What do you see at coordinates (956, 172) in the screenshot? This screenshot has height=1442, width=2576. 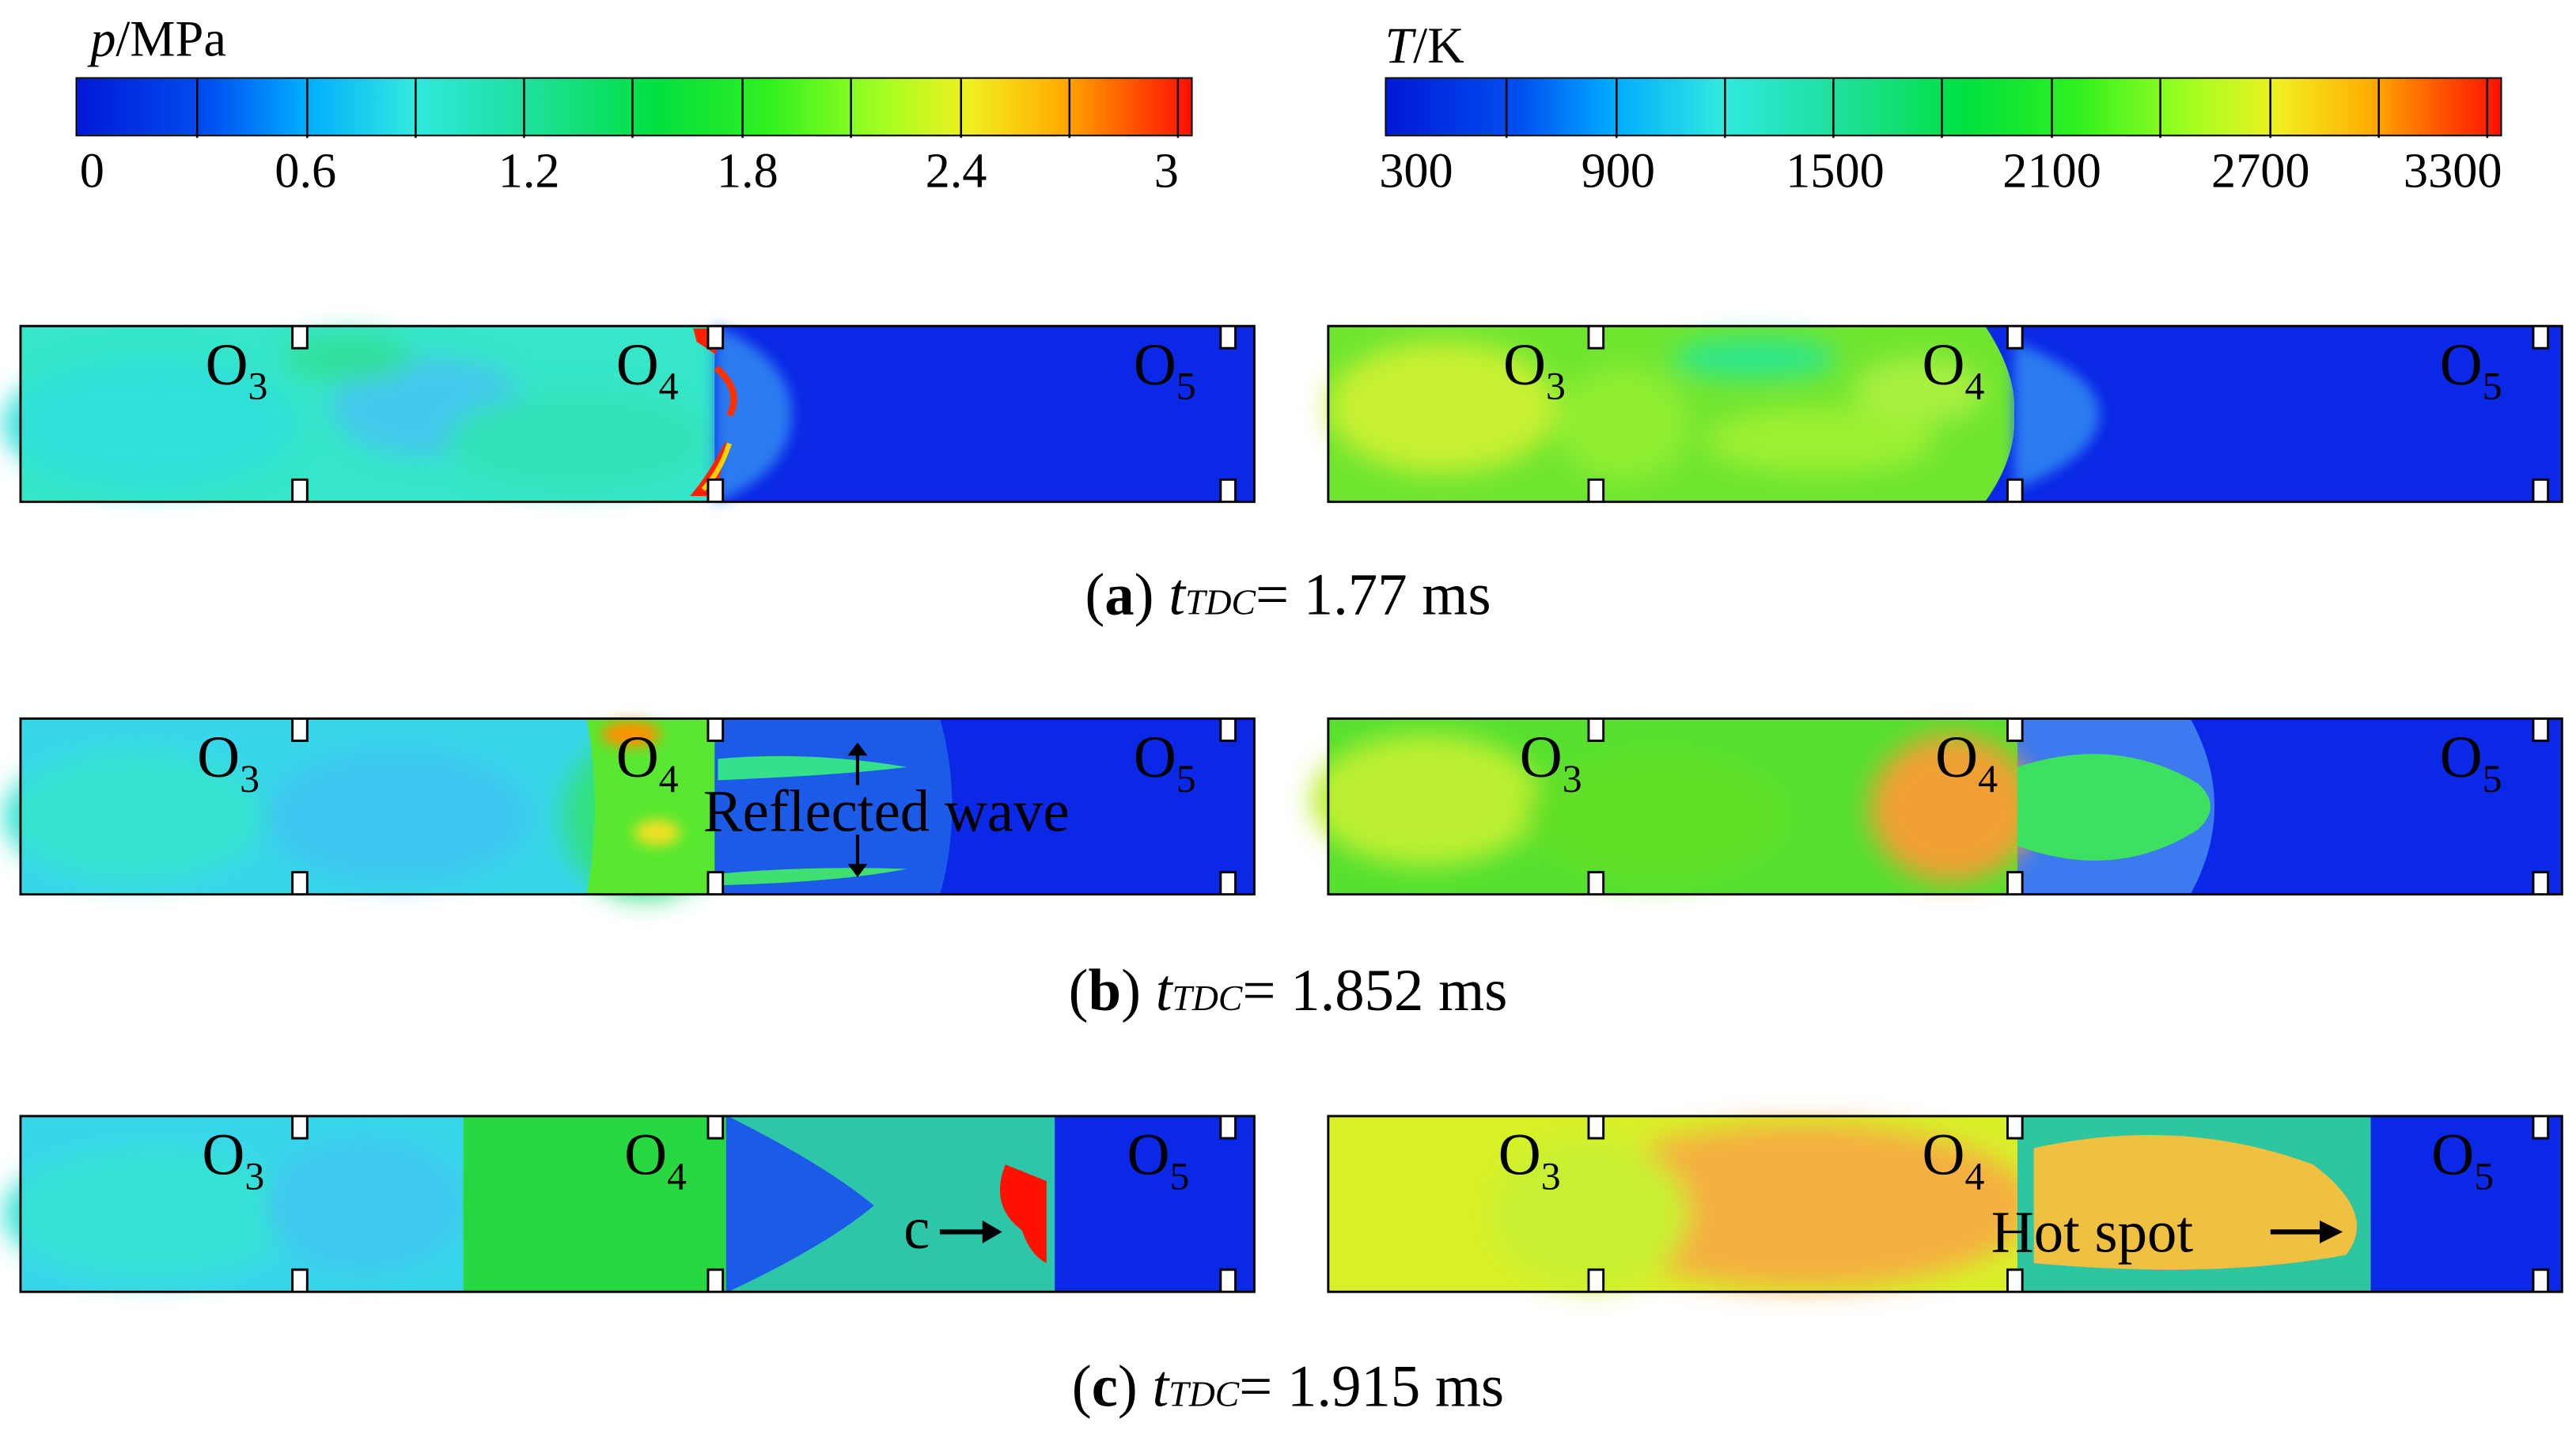 I see `pressure-tick-4: 2.4` at bounding box center [956, 172].